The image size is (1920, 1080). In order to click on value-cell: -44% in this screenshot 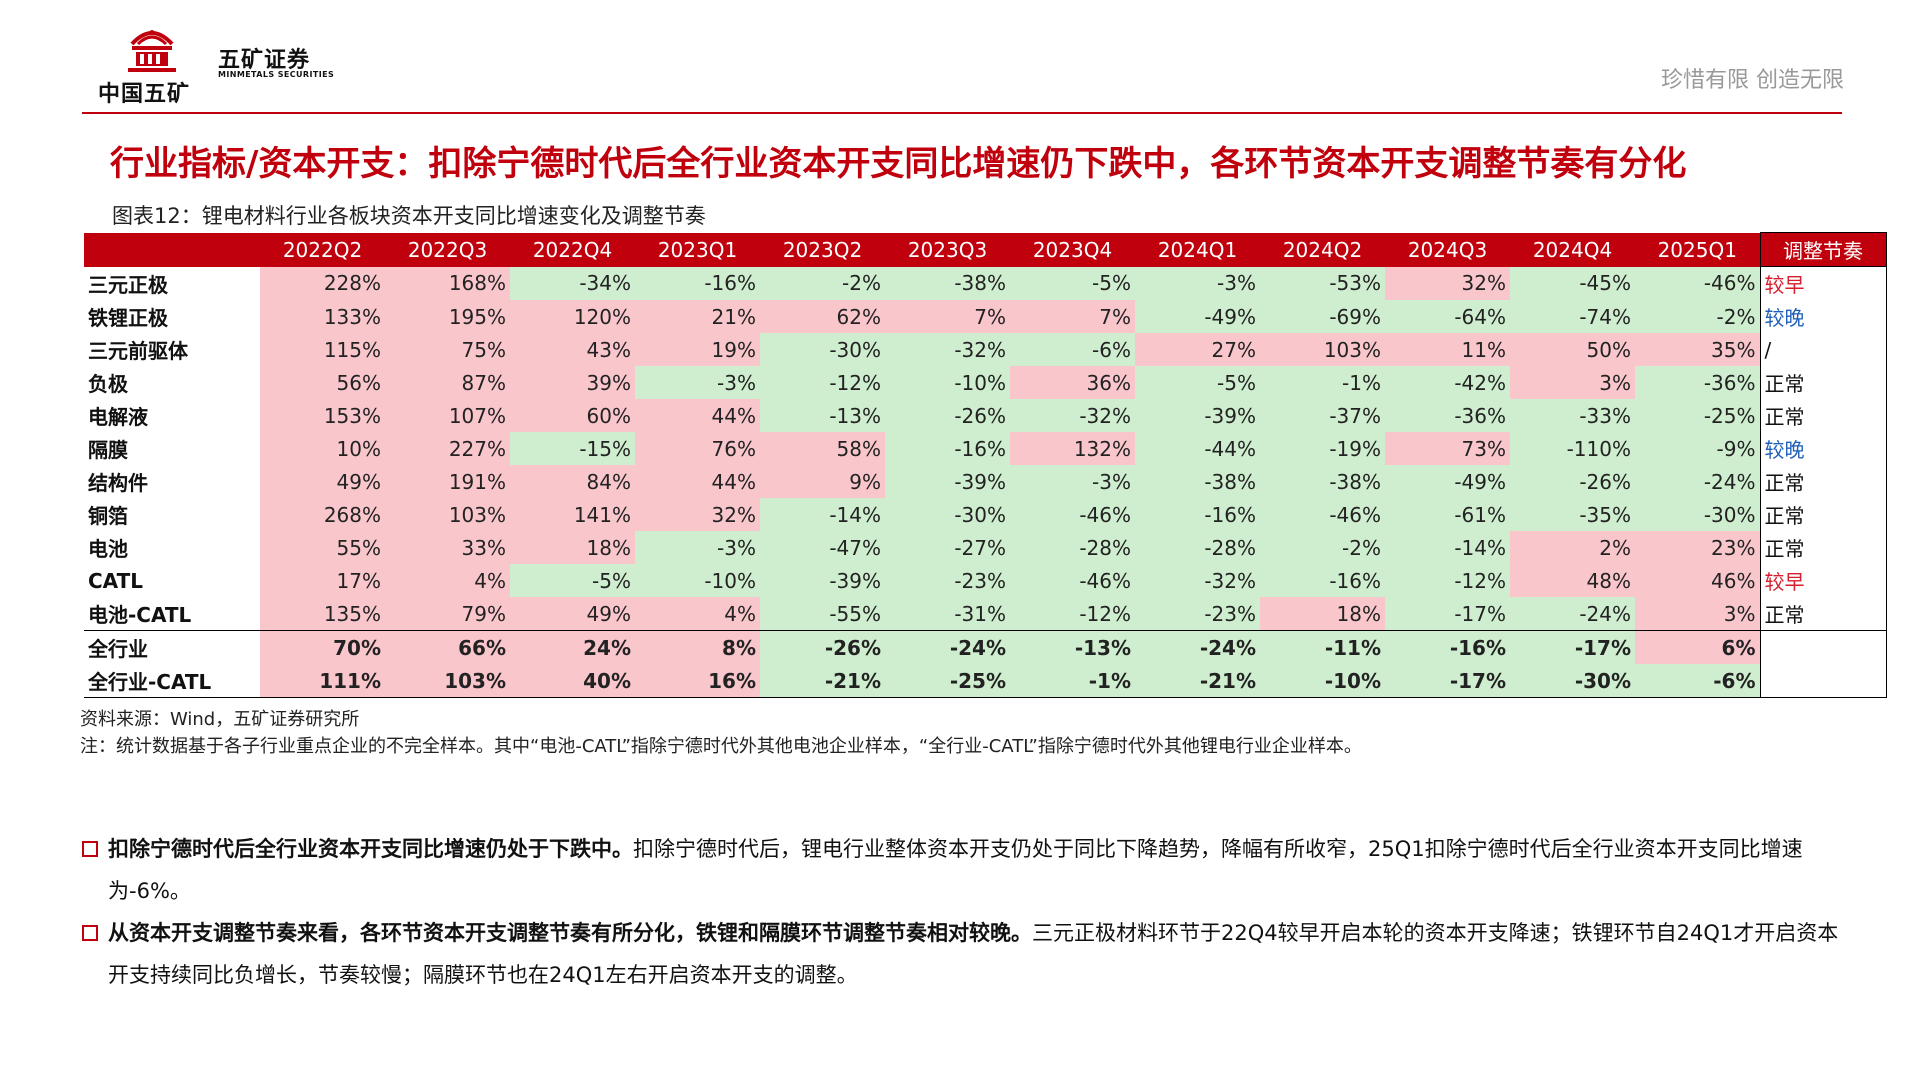, I will do `click(1197, 448)`.